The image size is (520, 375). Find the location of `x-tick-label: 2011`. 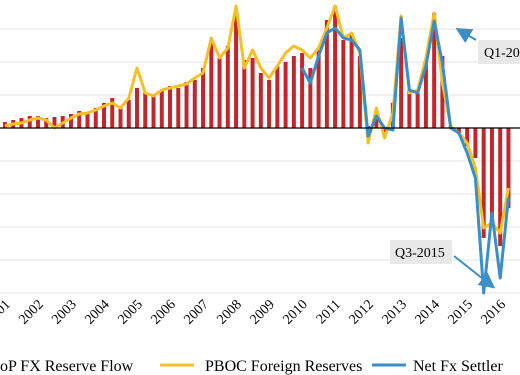

x-tick-label: 2011 is located at coordinates (329, 312).